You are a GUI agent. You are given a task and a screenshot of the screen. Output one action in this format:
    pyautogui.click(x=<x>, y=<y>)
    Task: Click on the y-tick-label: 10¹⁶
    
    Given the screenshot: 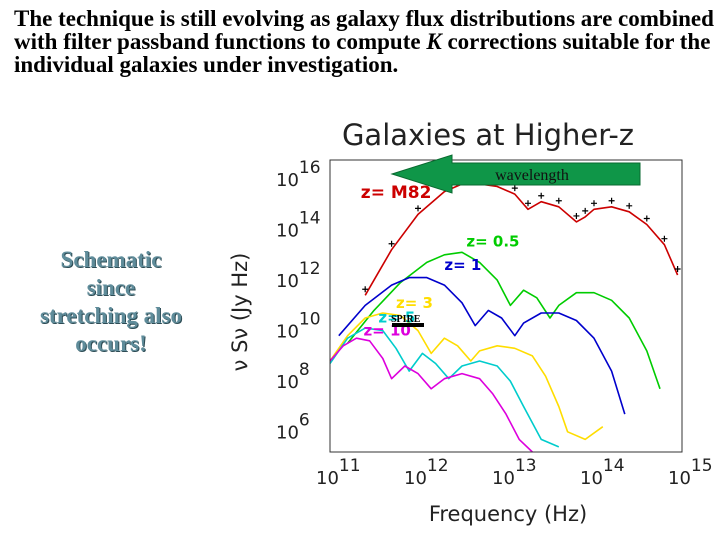 What is the action you would take?
    pyautogui.click(x=298, y=174)
    